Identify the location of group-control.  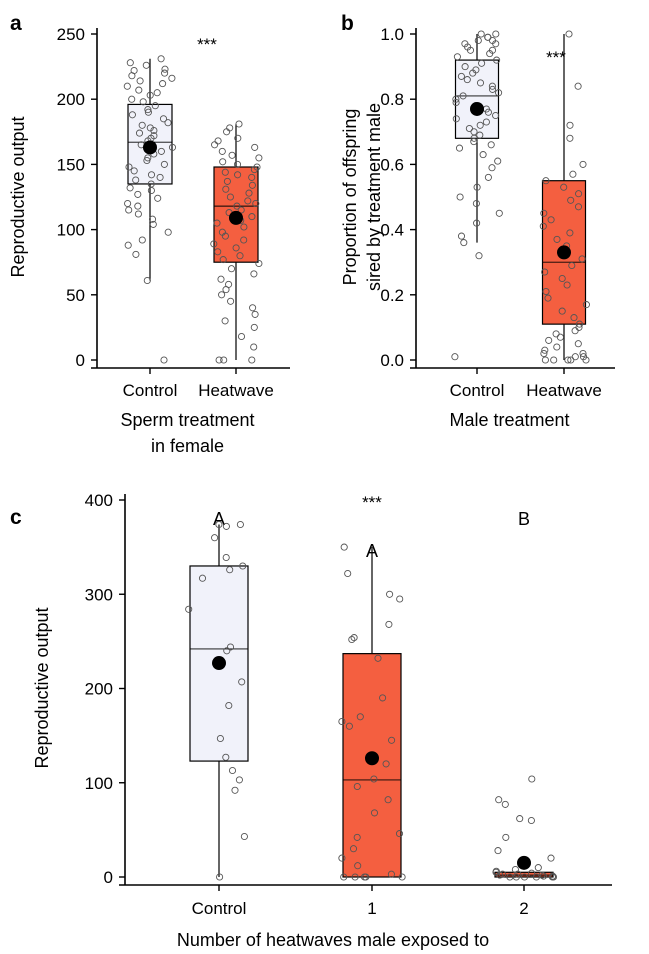
(477, 195).